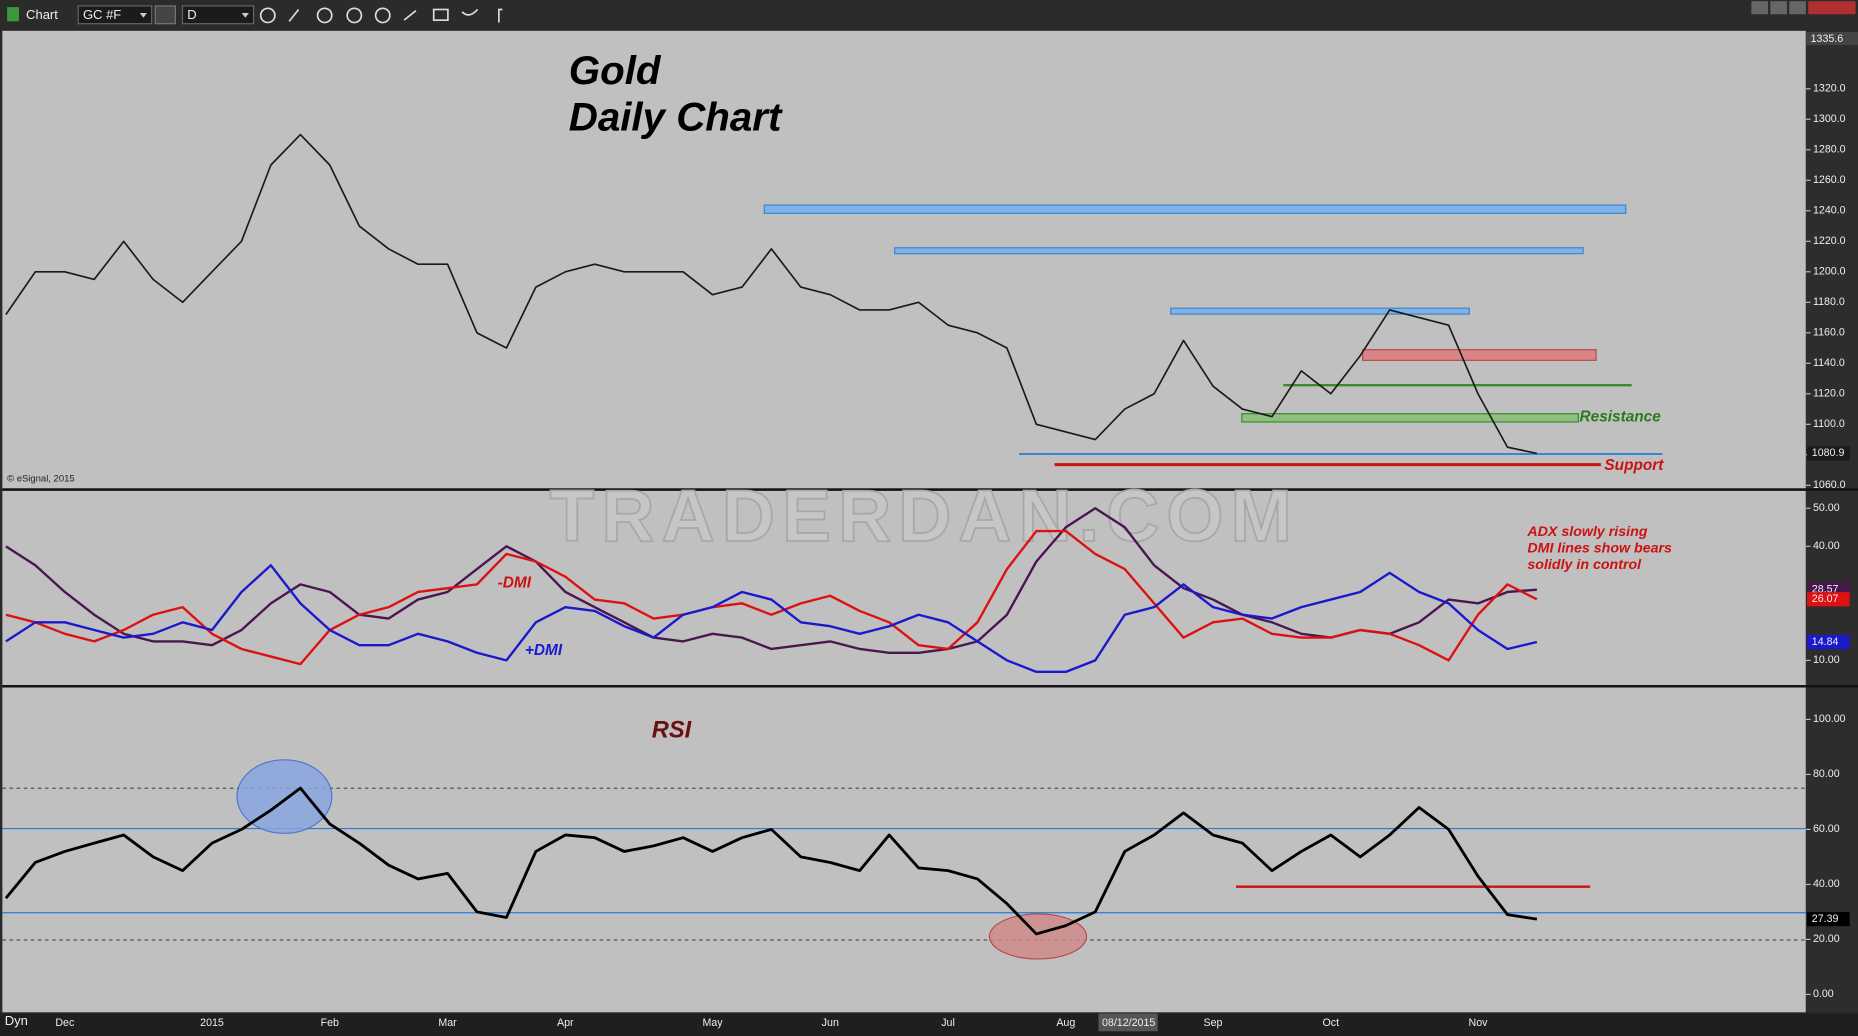 The image size is (1858, 1036). I want to click on x-tick-label: 2015, so click(212, 1023).